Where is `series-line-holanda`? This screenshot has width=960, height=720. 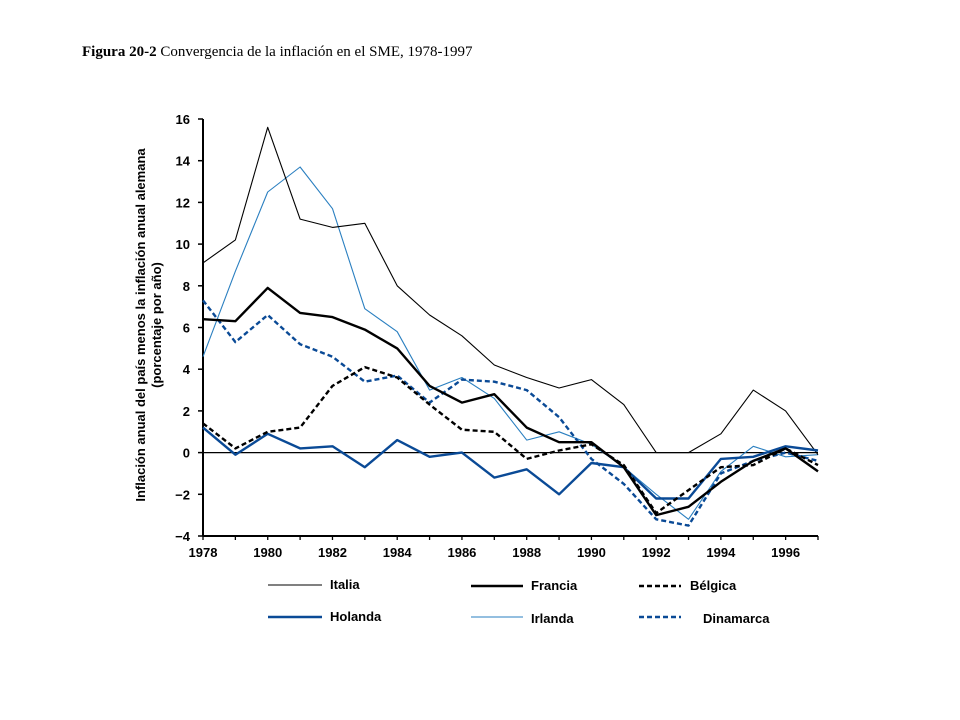
series-line-holanda is located at coordinates (510, 463).